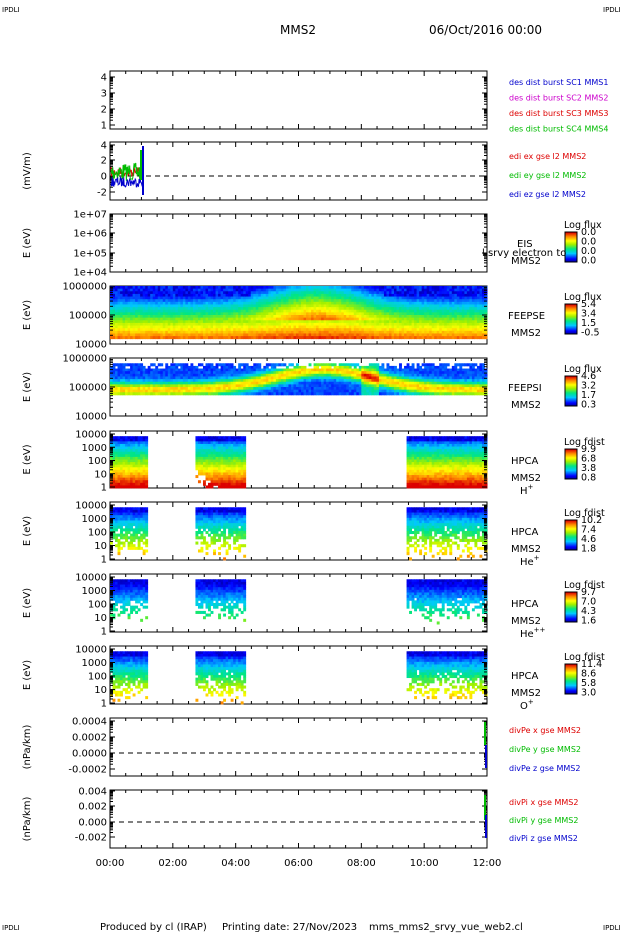  I want to click on panel-p10: (nPa/km), so click(255, 747).